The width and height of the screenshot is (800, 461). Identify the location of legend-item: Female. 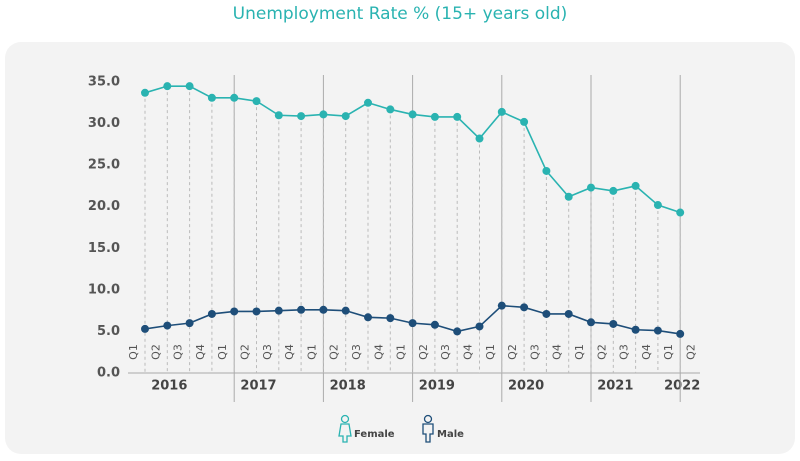
(366, 428).